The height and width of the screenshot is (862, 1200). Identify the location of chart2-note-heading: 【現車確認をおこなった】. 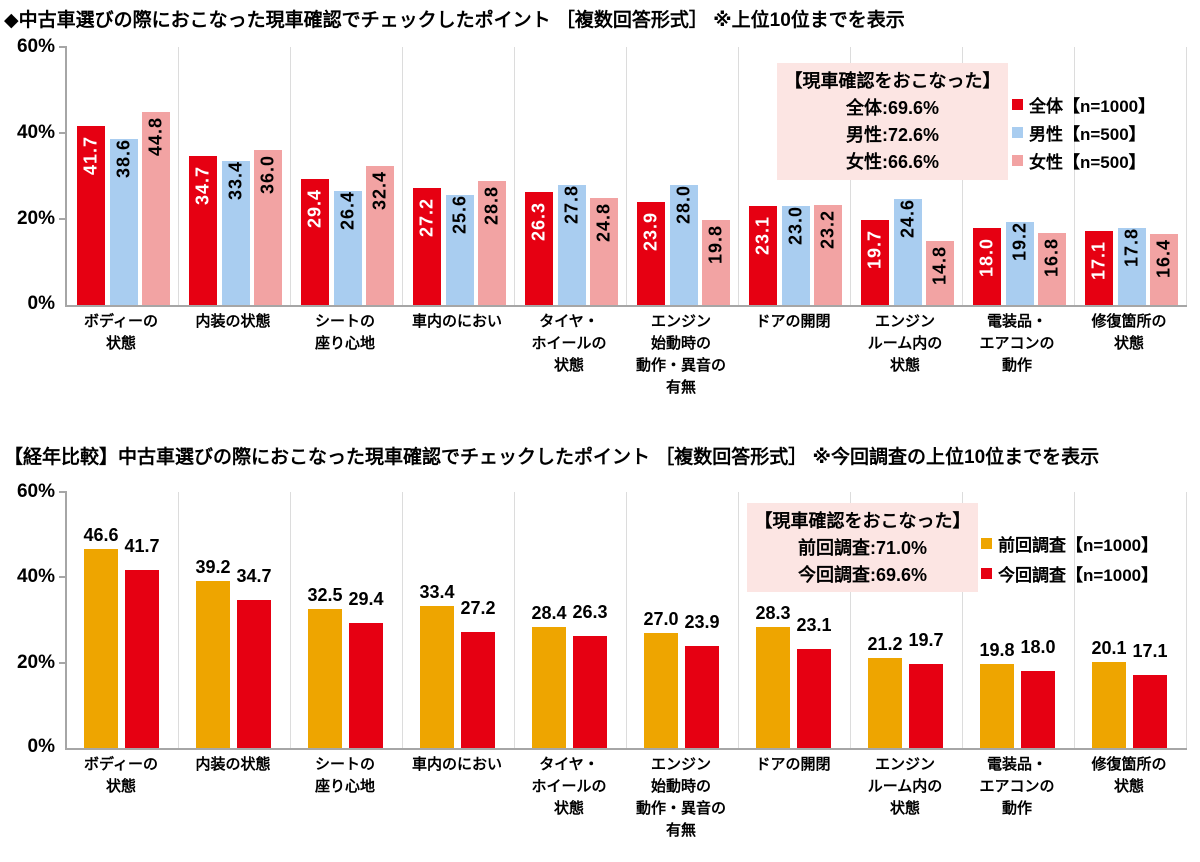
(862, 521).